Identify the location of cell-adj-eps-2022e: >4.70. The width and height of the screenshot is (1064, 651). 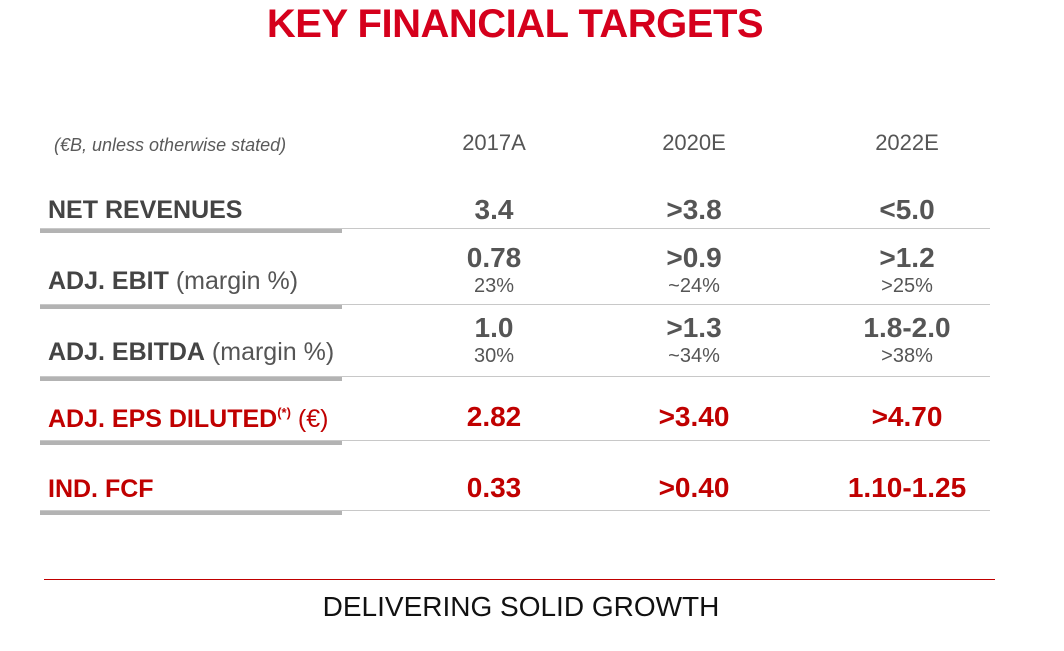
(907, 417).